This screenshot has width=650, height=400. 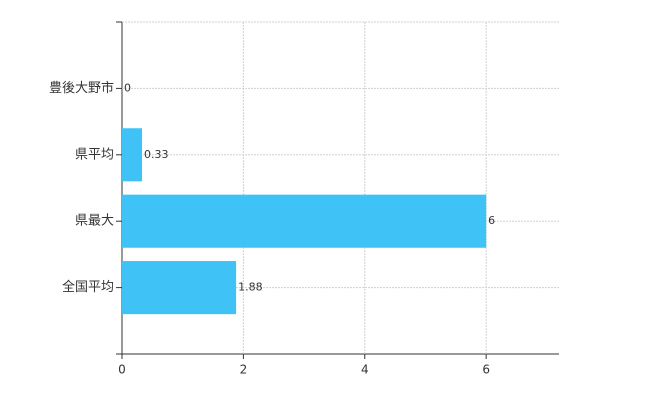 What do you see at coordinates (88, 287) in the screenshot?
I see `y-tick-label: 全国平均` at bounding box center [88, 287].